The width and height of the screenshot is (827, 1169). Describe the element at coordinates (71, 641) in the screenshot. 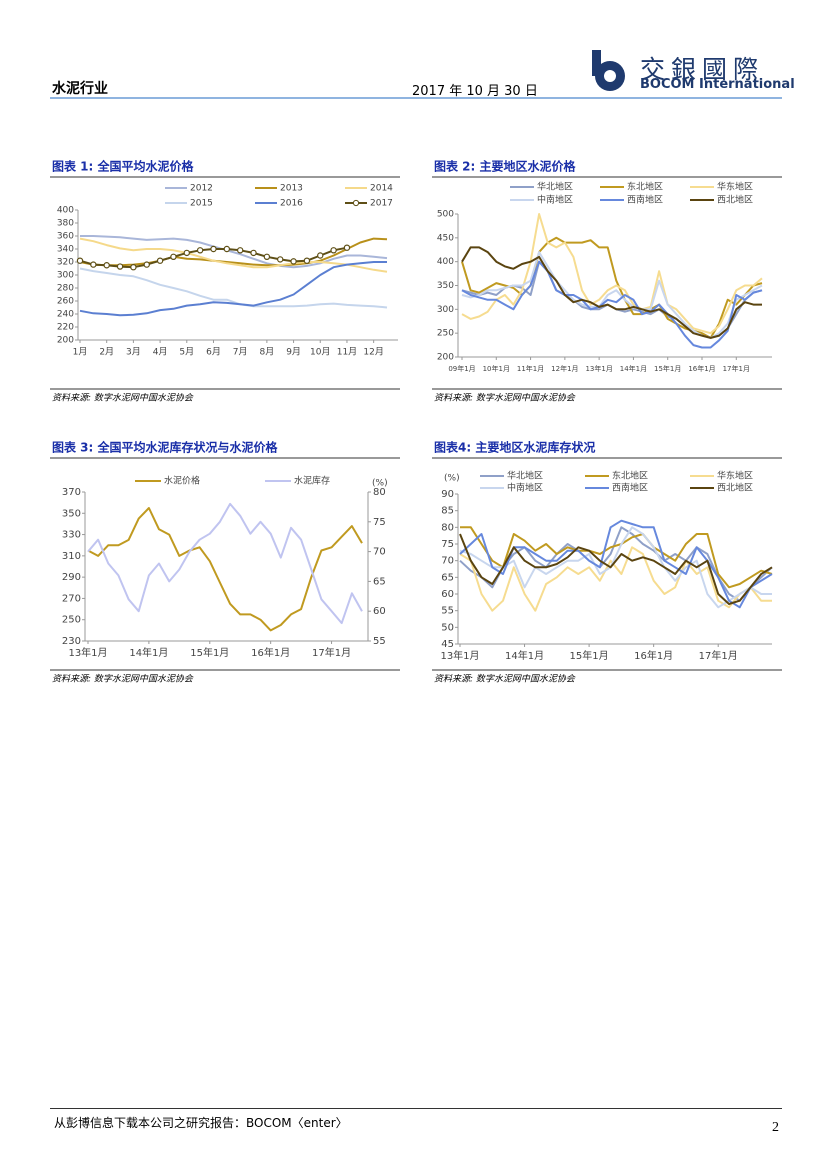

I see `y-tick-label: 230` at that location.